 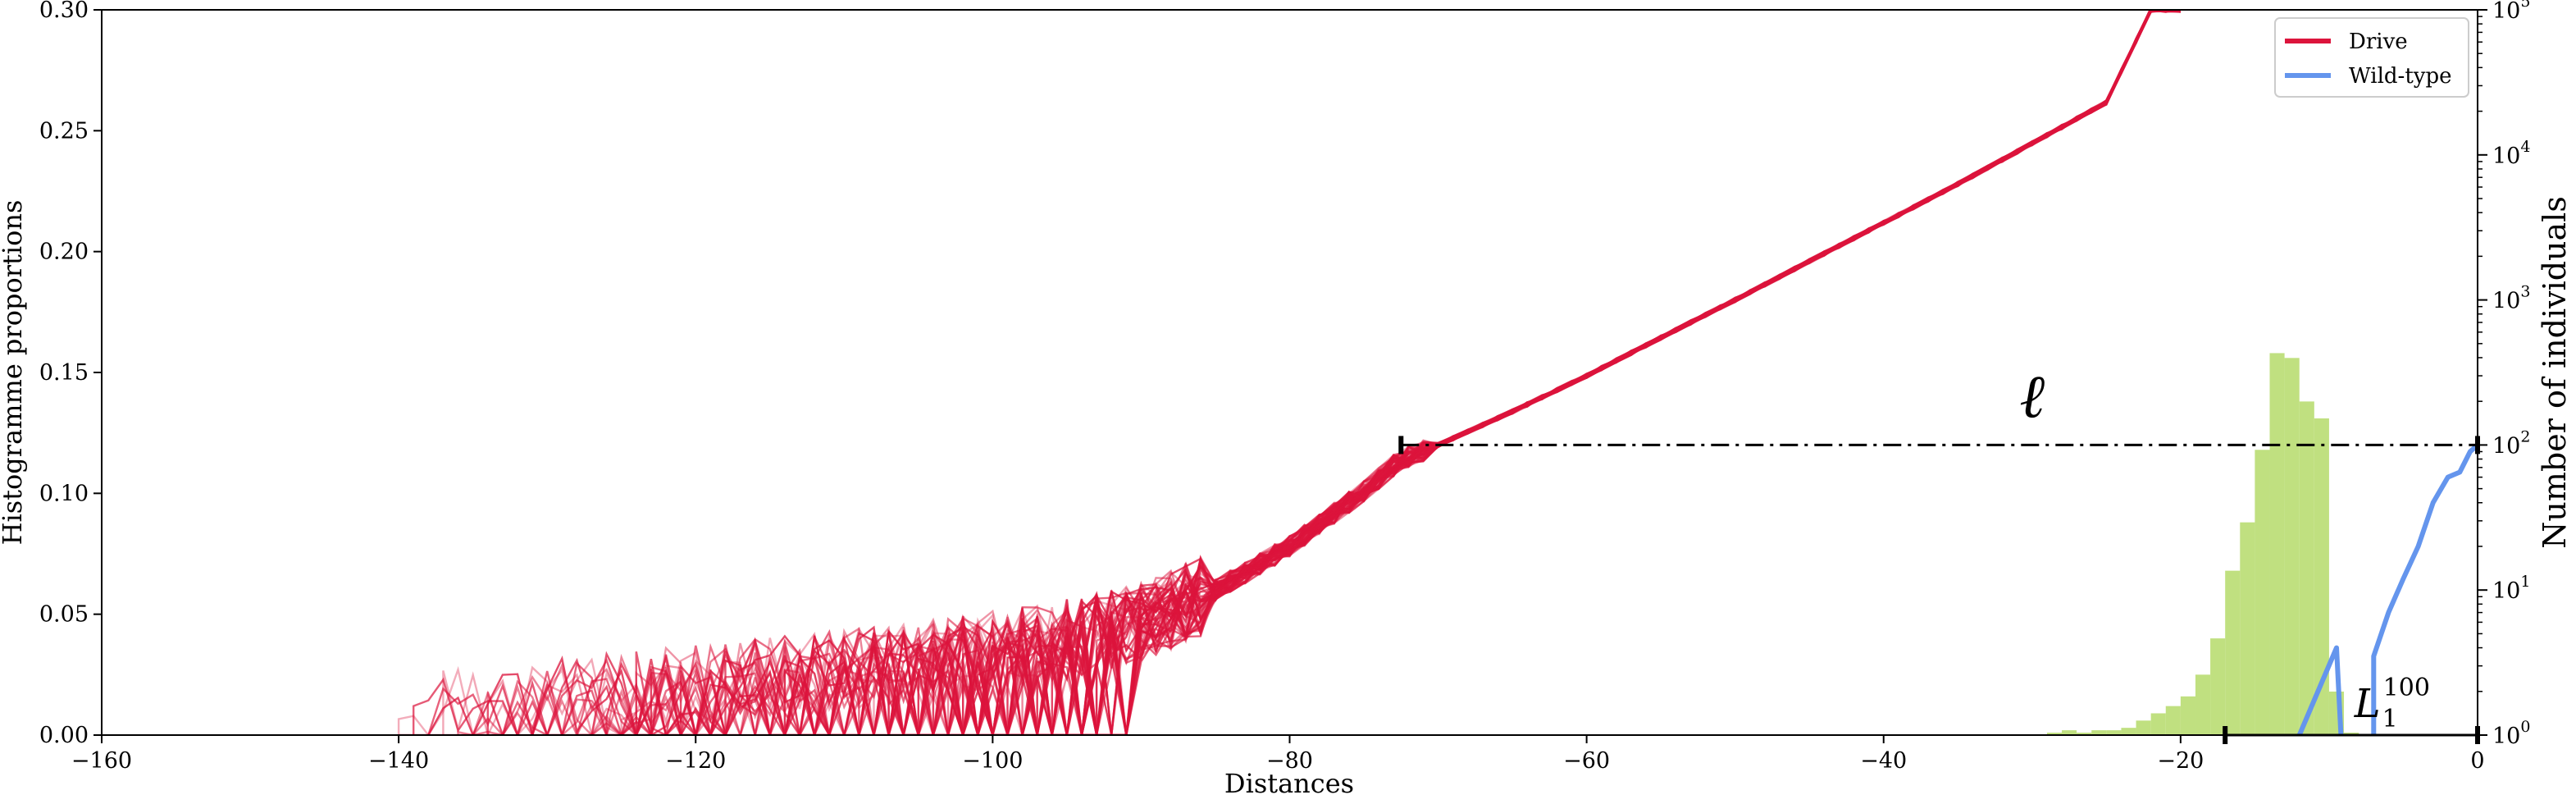 What do you see at coordinates (2511, 12) in the screenshot?
I see `y-right-tick-label: 105` at bounding box center [2511, 12].